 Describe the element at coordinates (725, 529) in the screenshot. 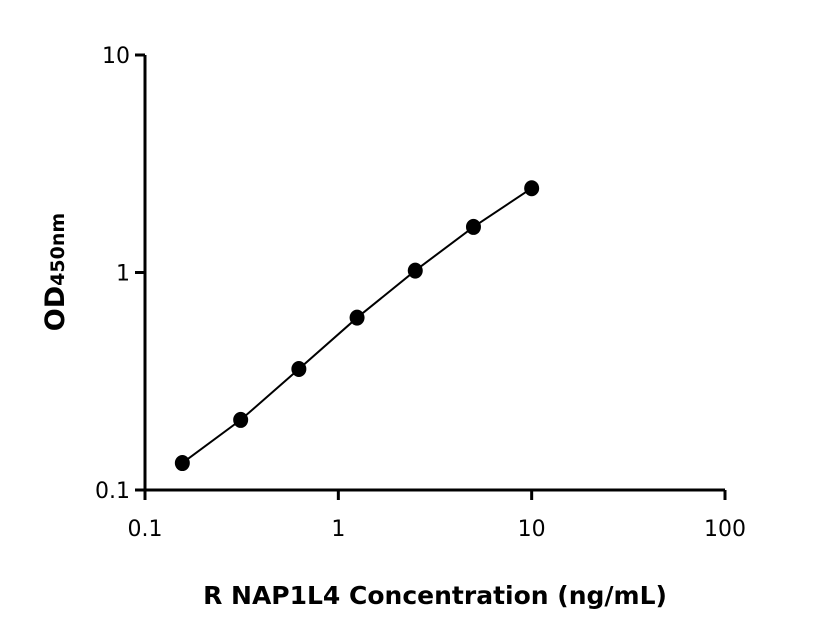

I see `x-tick-label: 100` at that location.